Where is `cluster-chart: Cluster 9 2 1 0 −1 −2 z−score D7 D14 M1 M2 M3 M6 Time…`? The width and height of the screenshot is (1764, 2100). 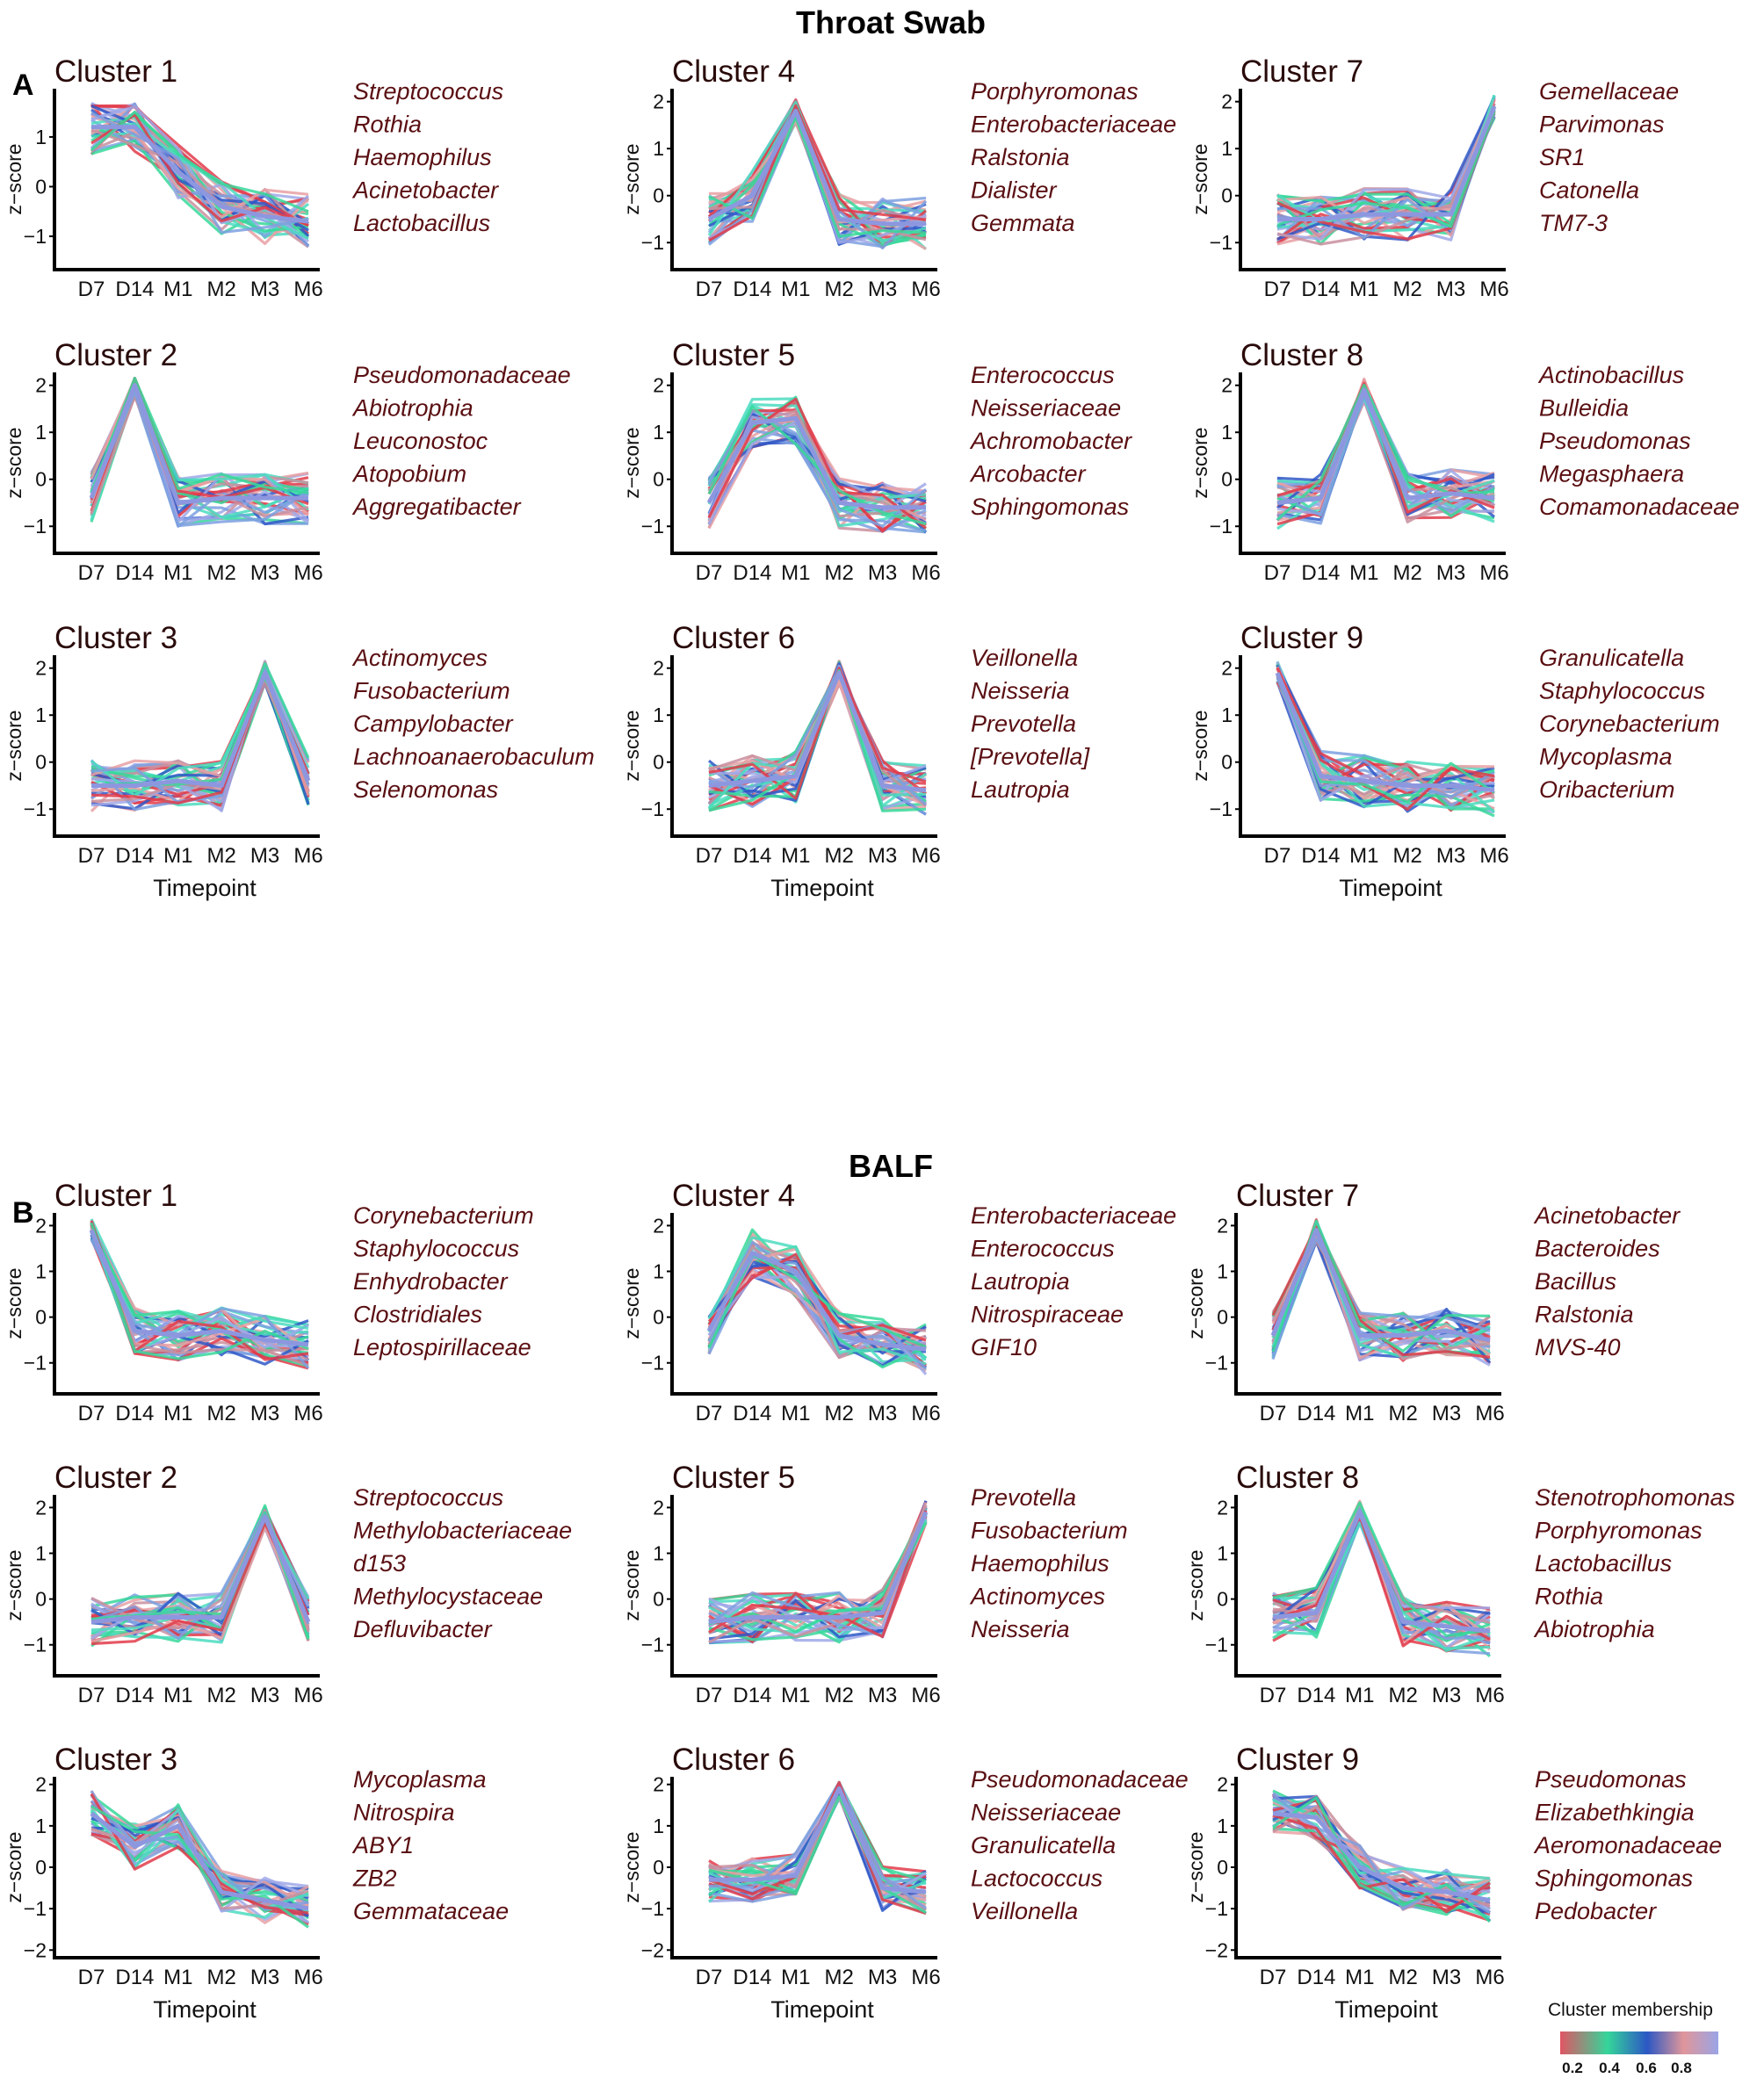 cluster-chart: Cluster 9 2 1 0 −1 −2 z−score D7 D14 M1 M2 M3 M6 Time… is located at coordinates (1453, 1883).